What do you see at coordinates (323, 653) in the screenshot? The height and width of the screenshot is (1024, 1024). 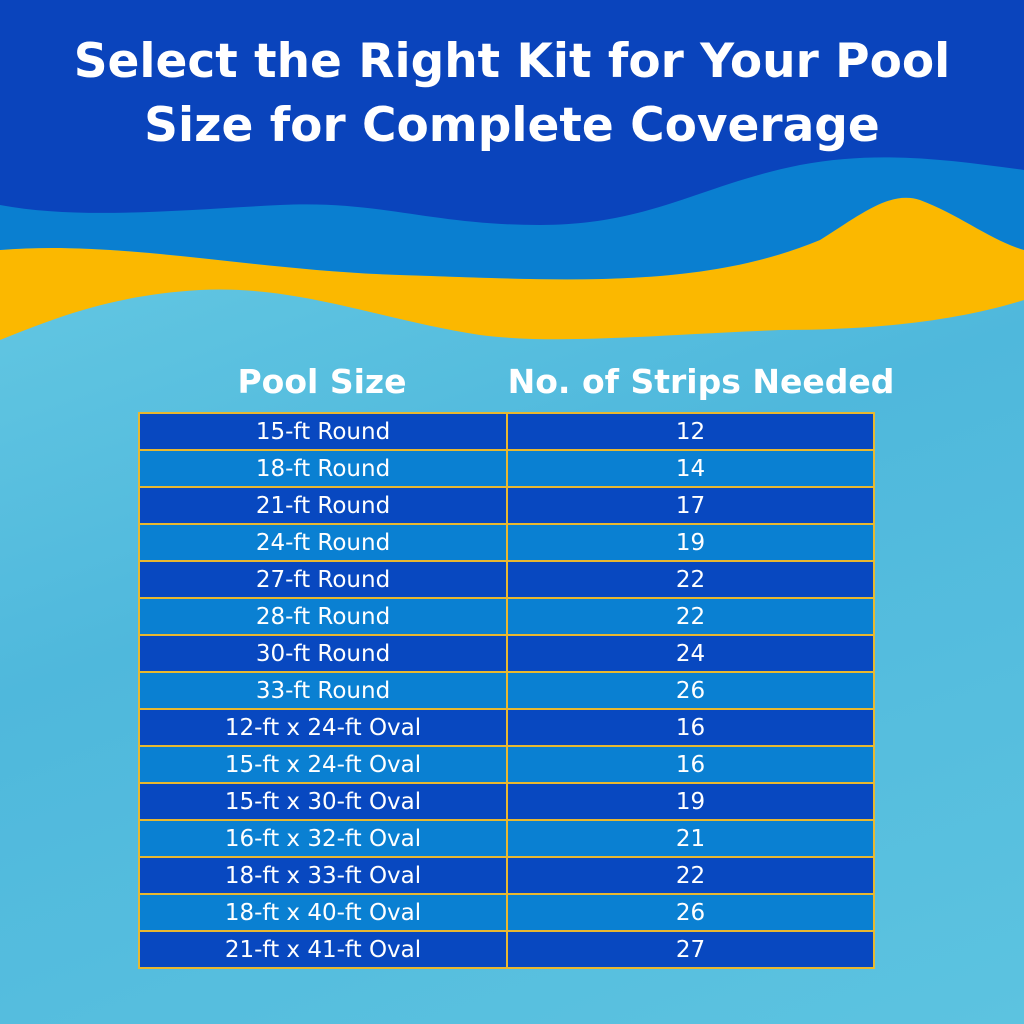 I see `pool-size-cell: 30-ft Round` at bounding box center [323, 653].